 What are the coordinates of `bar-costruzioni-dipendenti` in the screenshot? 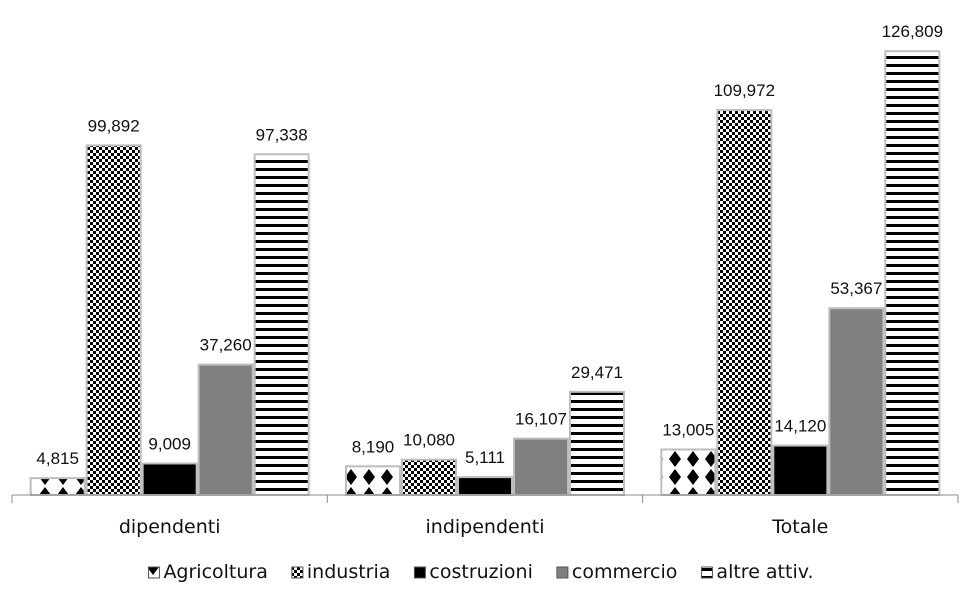 It's located at (169, 479).